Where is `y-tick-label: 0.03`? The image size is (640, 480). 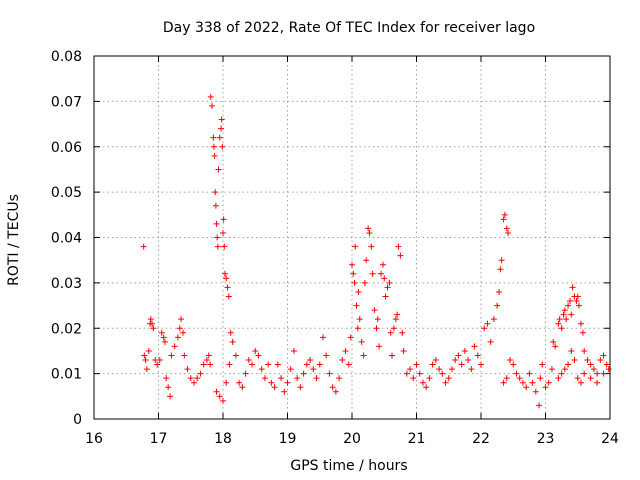
y-tick-label: 0.03 is located at coordinates (66, 284).